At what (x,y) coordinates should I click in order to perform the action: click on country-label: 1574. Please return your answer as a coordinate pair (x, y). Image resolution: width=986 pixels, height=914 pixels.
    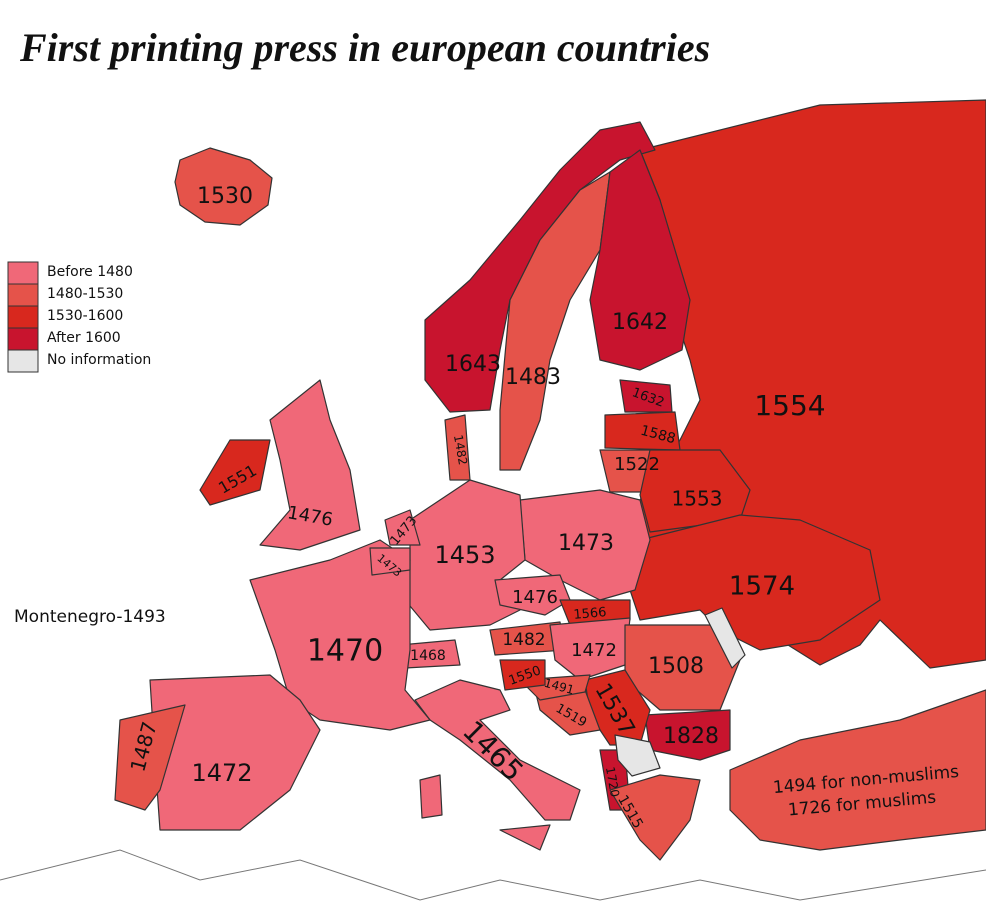
    Looking at the image, I should click on (762, 587).